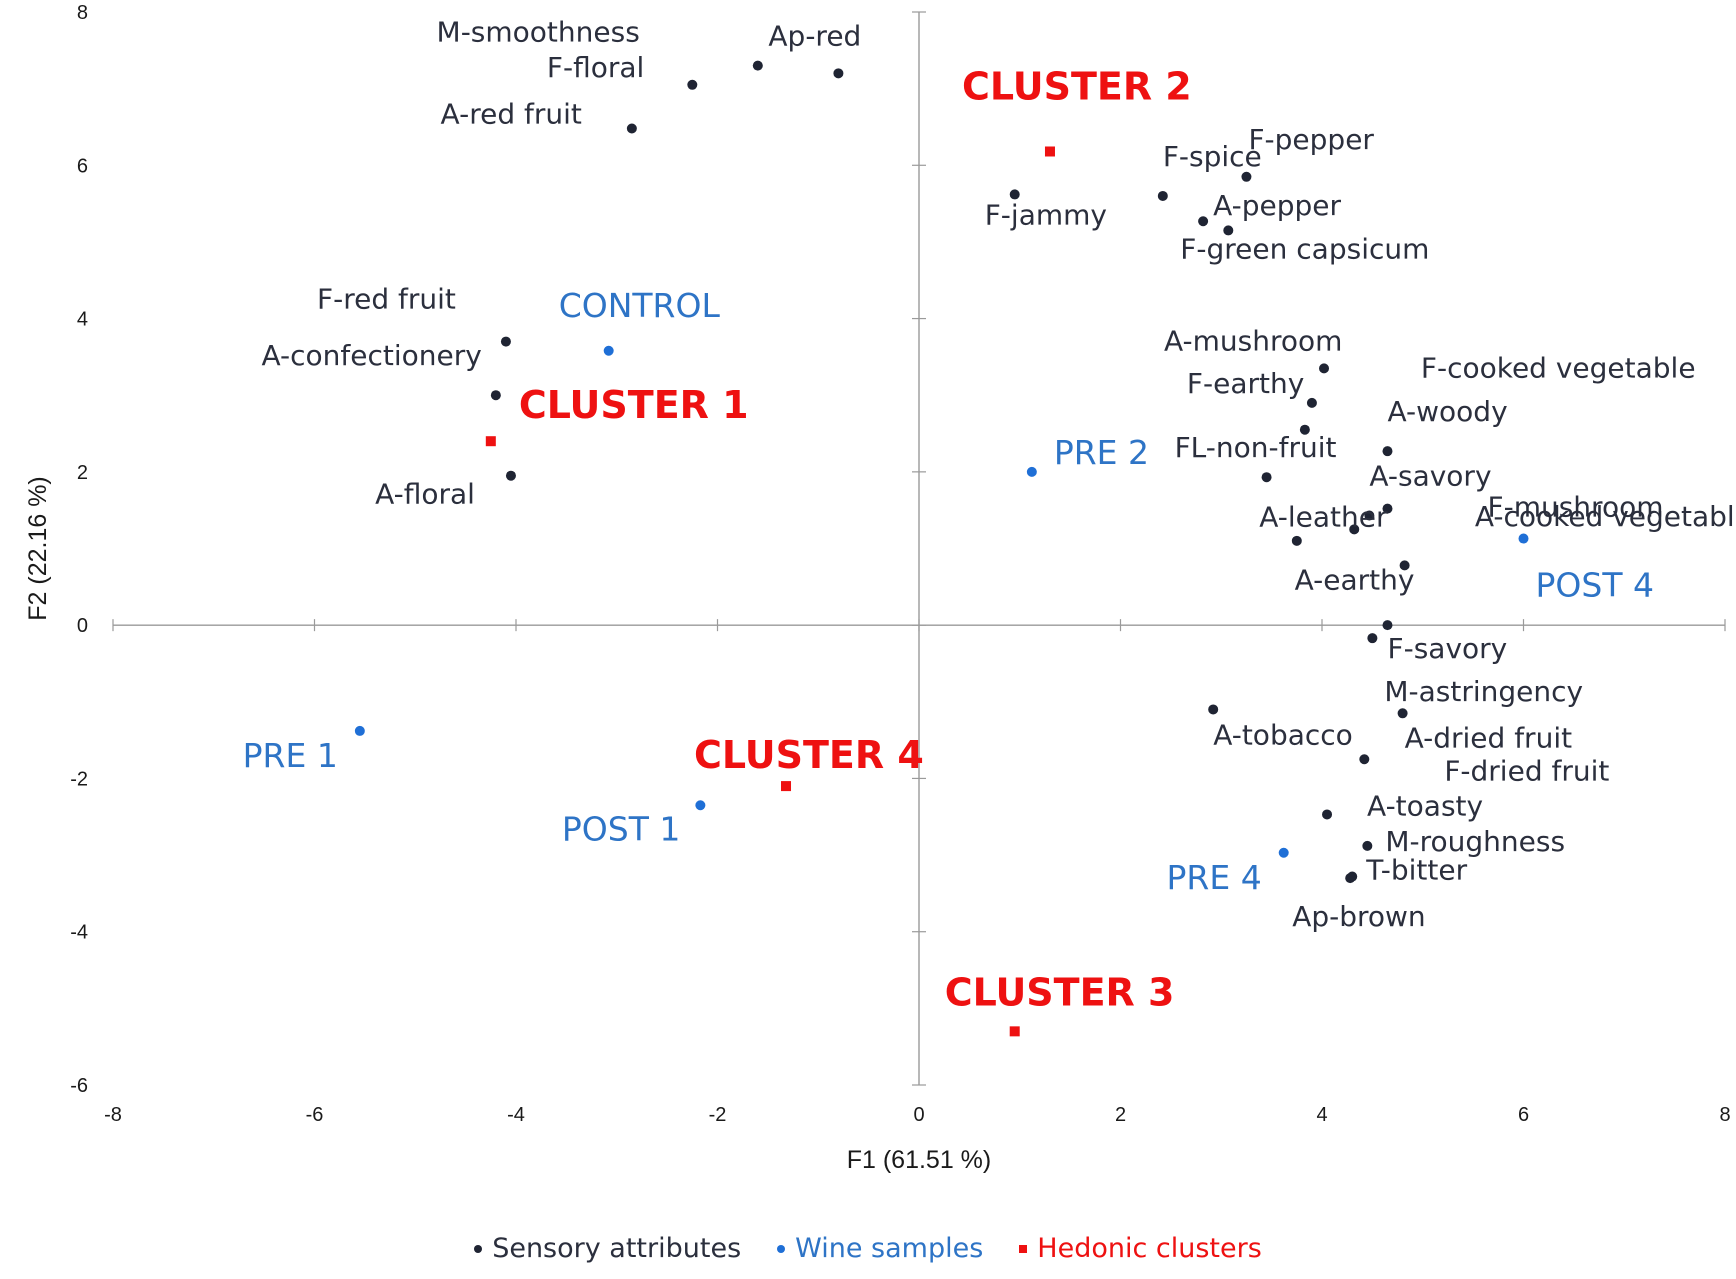  I want to click on x-axis-title: F1 (61.51 %), so click(919, 1160).